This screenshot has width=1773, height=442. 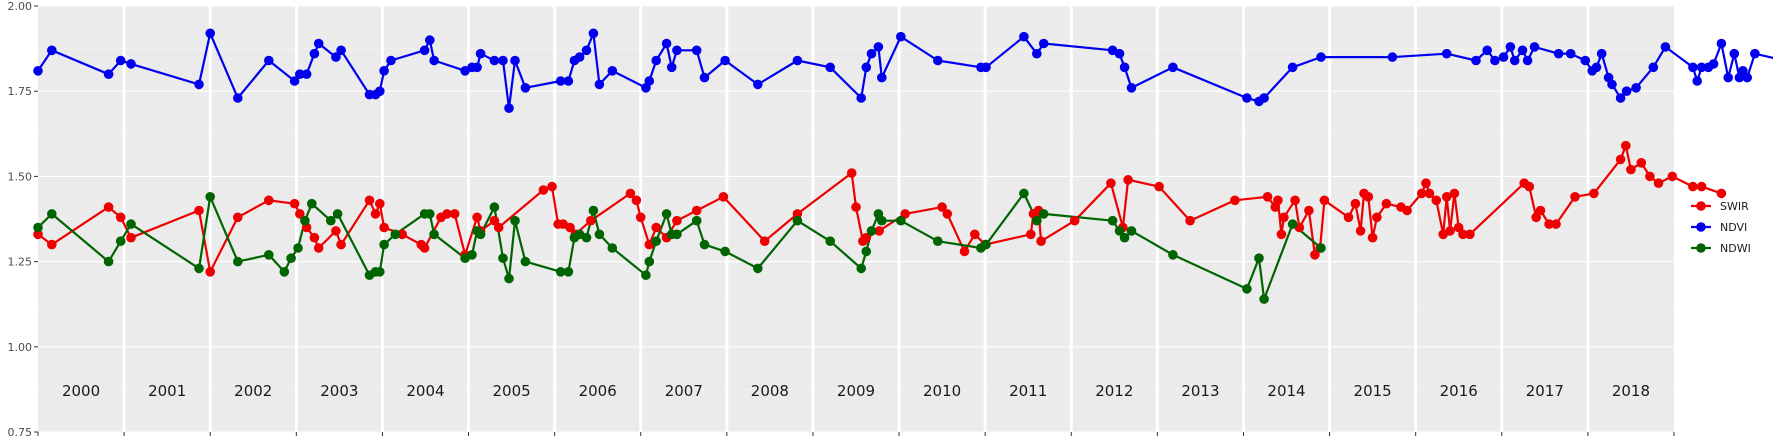 I want to click on y-tick-label: 2.00, so click(x=20, y=6).